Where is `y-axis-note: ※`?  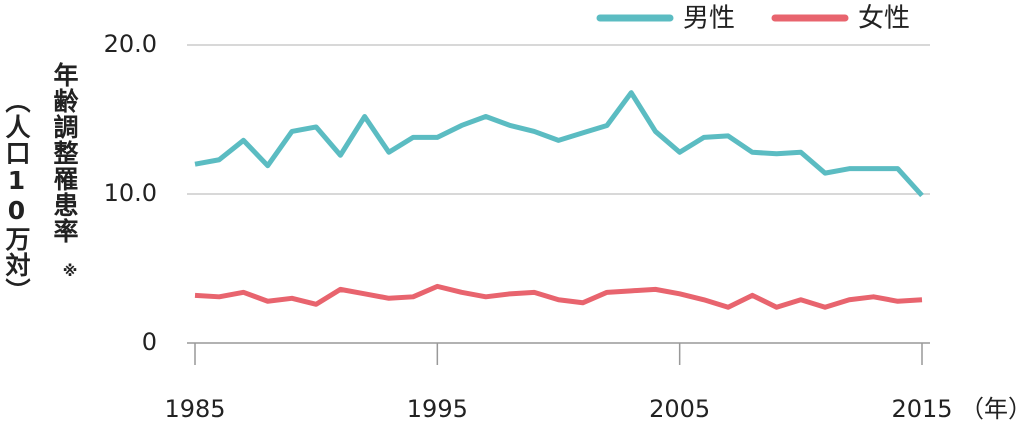 y-axis-note: ※ is located at coordinates (70, 271).